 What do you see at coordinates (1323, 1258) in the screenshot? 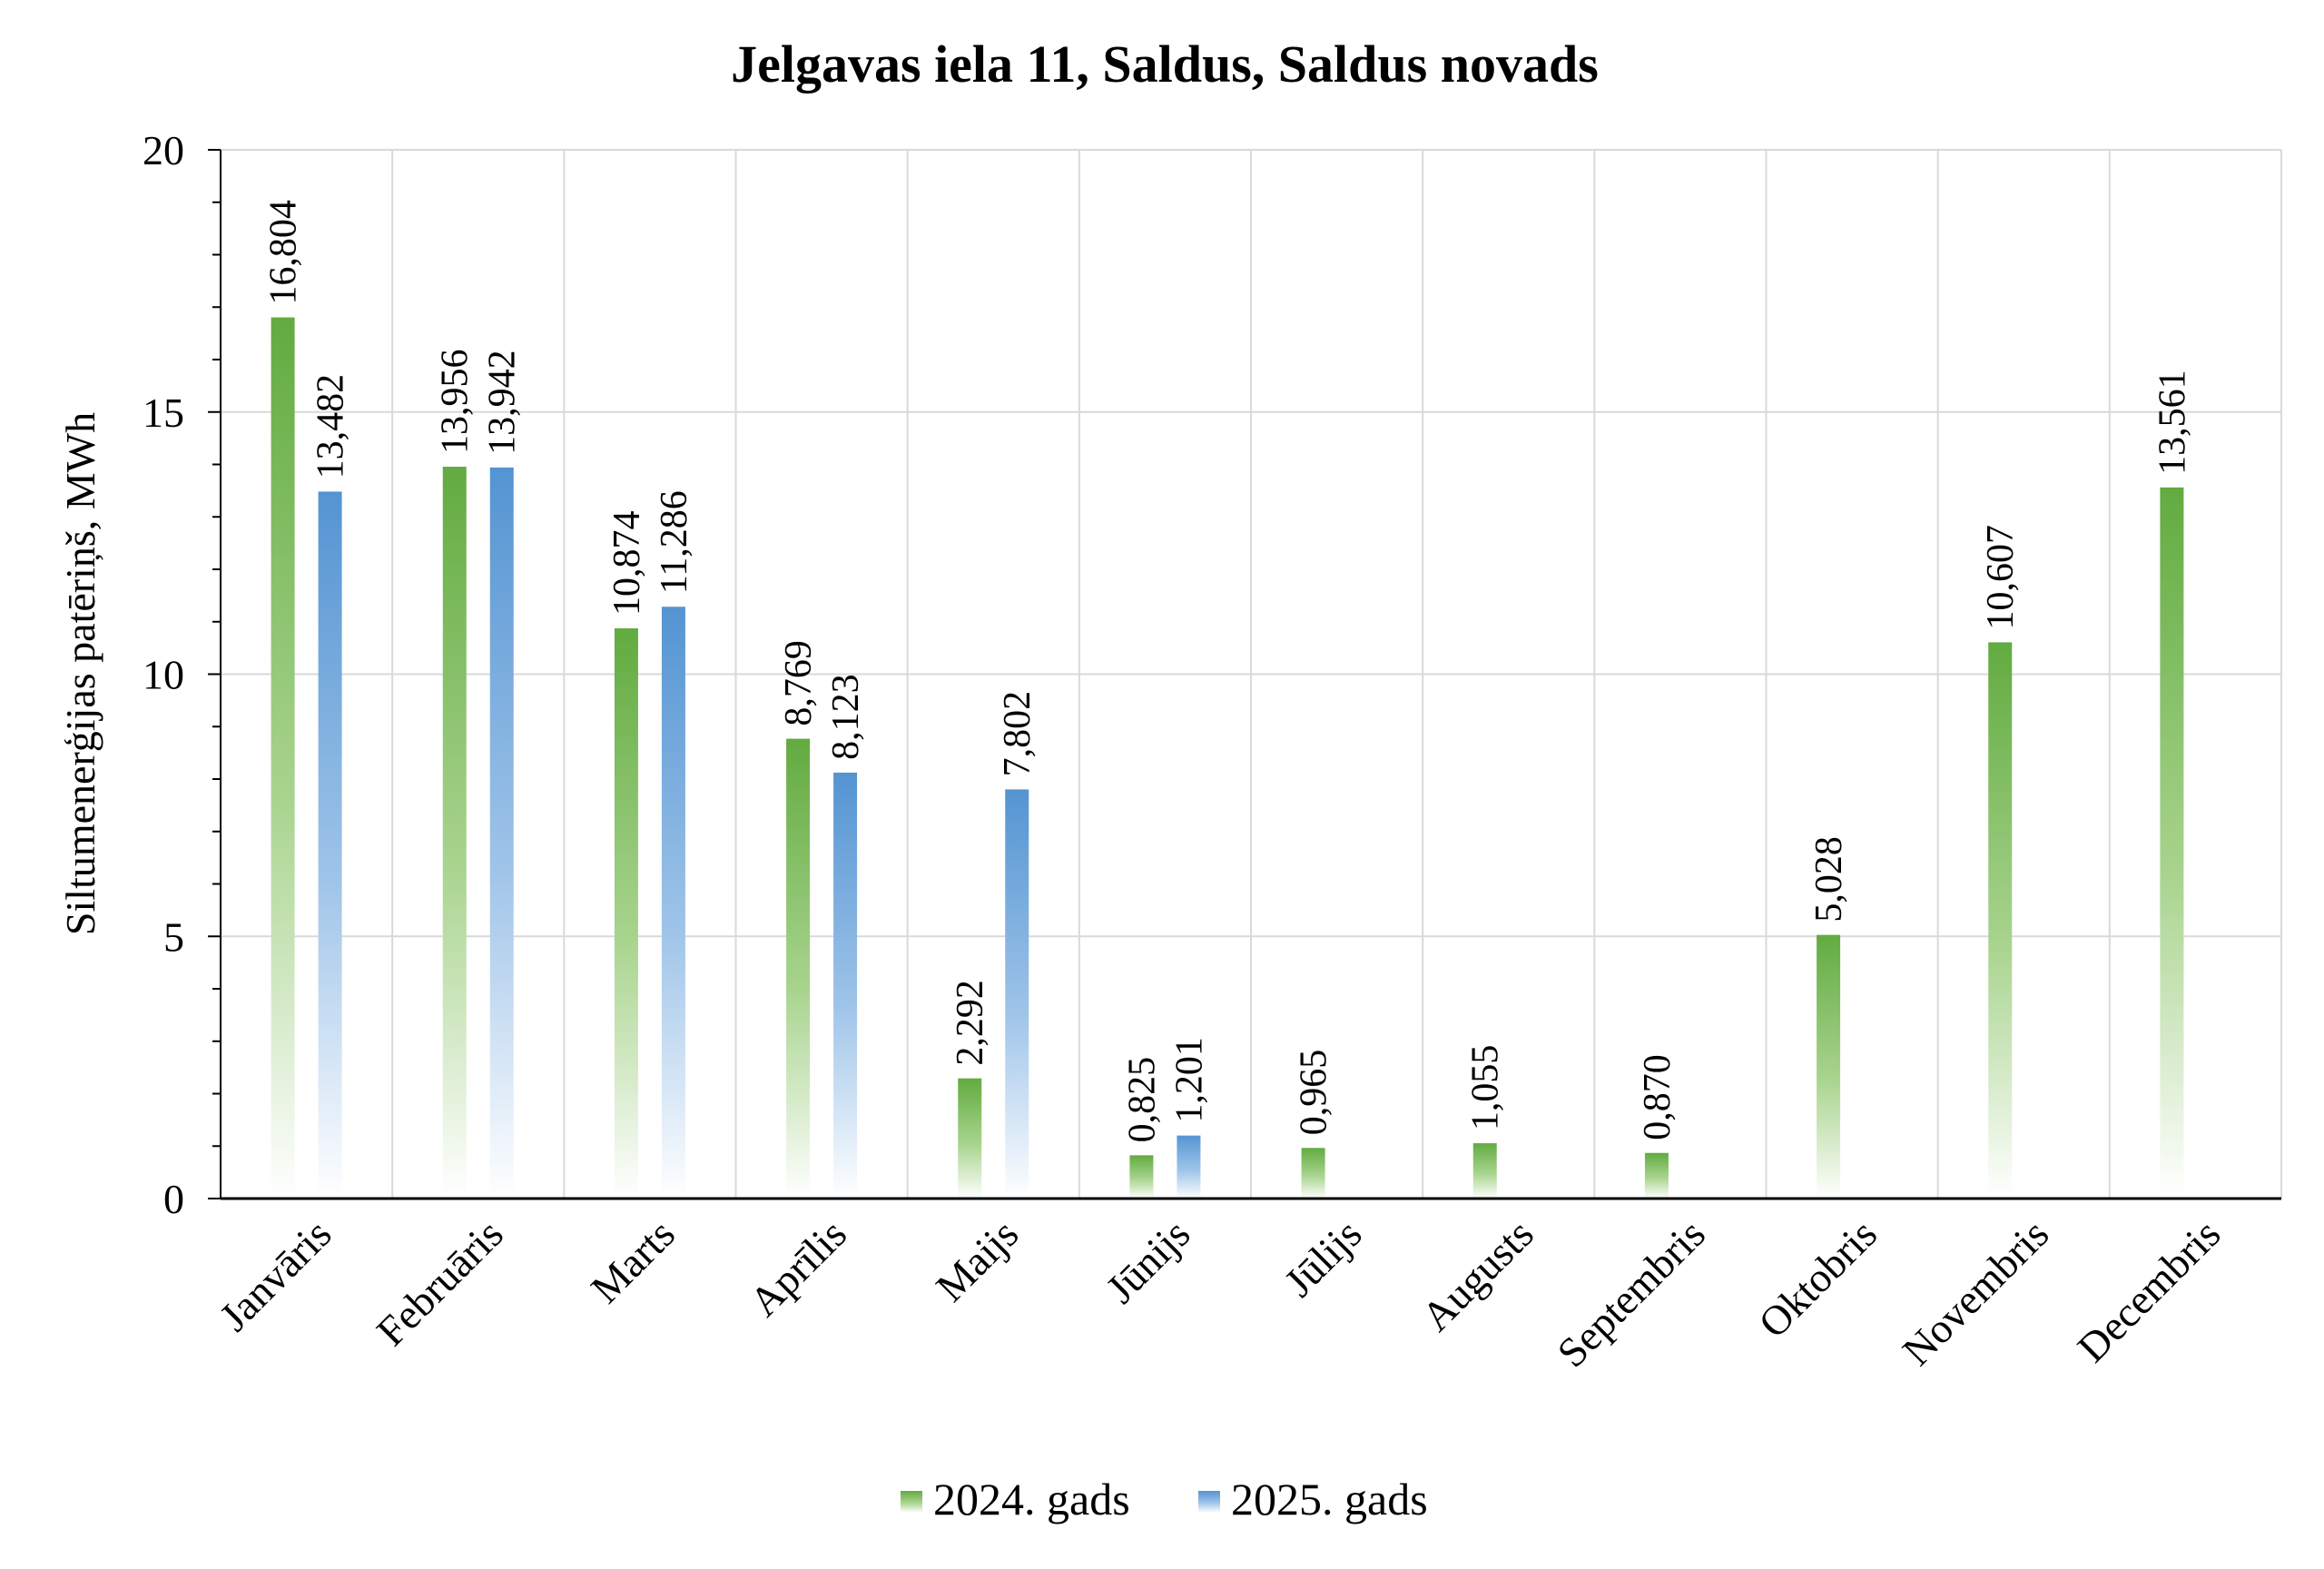
I see `x-tick-label: Jūlijs` at bounding box center [1323, 1258].